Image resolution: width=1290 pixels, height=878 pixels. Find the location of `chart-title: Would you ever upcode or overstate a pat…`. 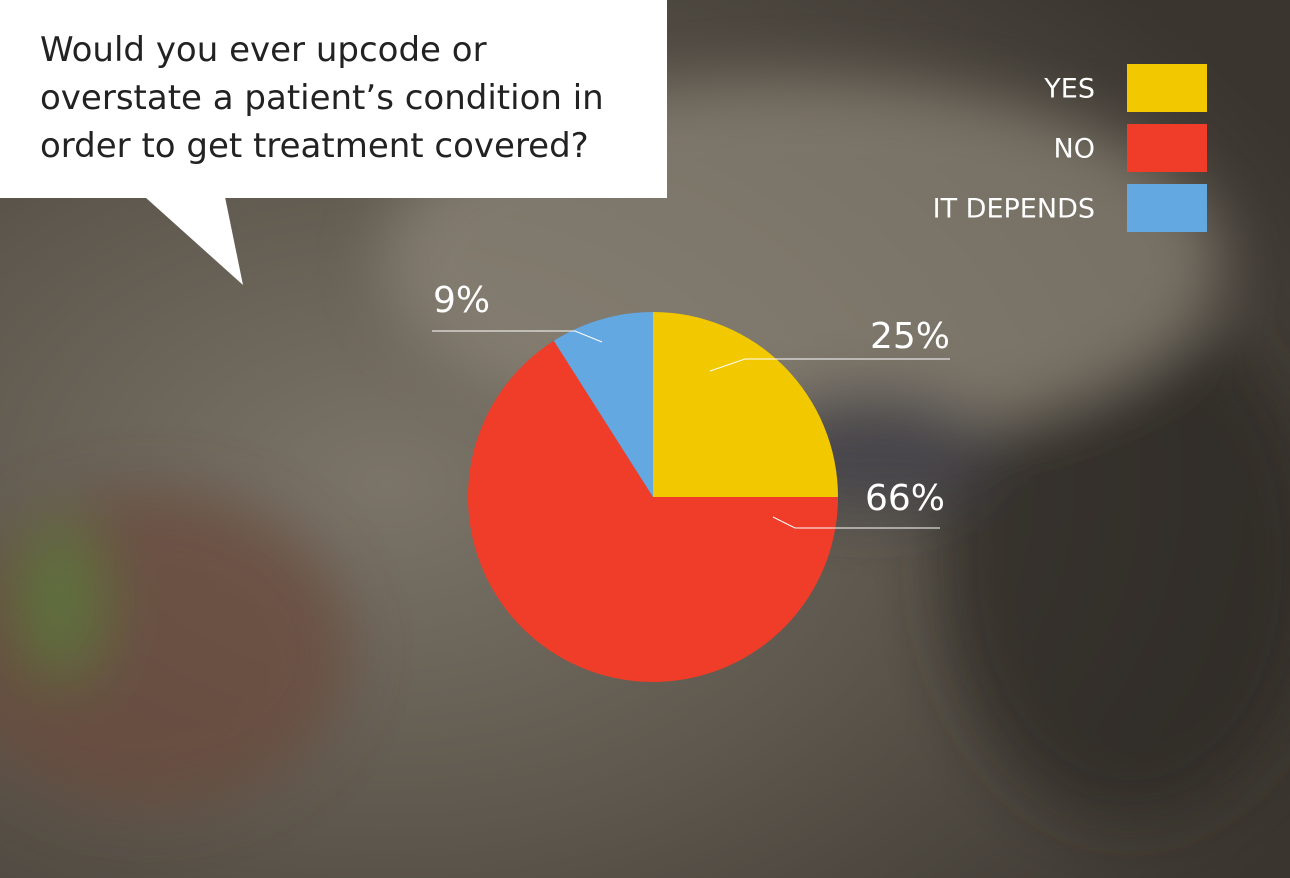

chart-title: Would you ever upcode or overstate a pat… is located at coordinates (322, 98).